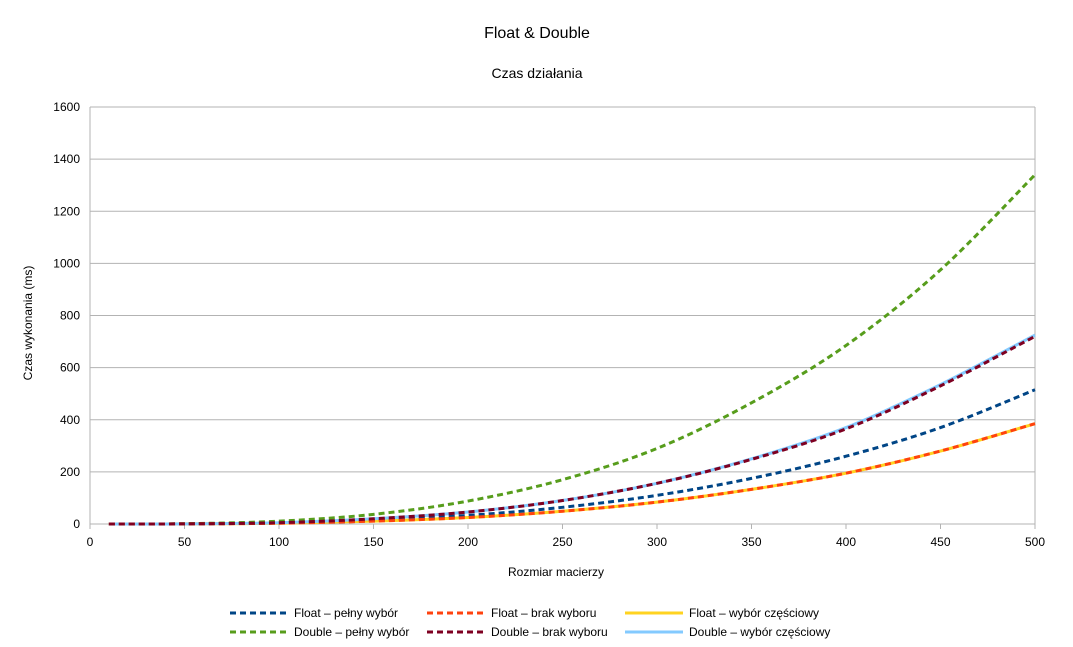  I want to click on y-tick-label: 600, so click(70, 368).